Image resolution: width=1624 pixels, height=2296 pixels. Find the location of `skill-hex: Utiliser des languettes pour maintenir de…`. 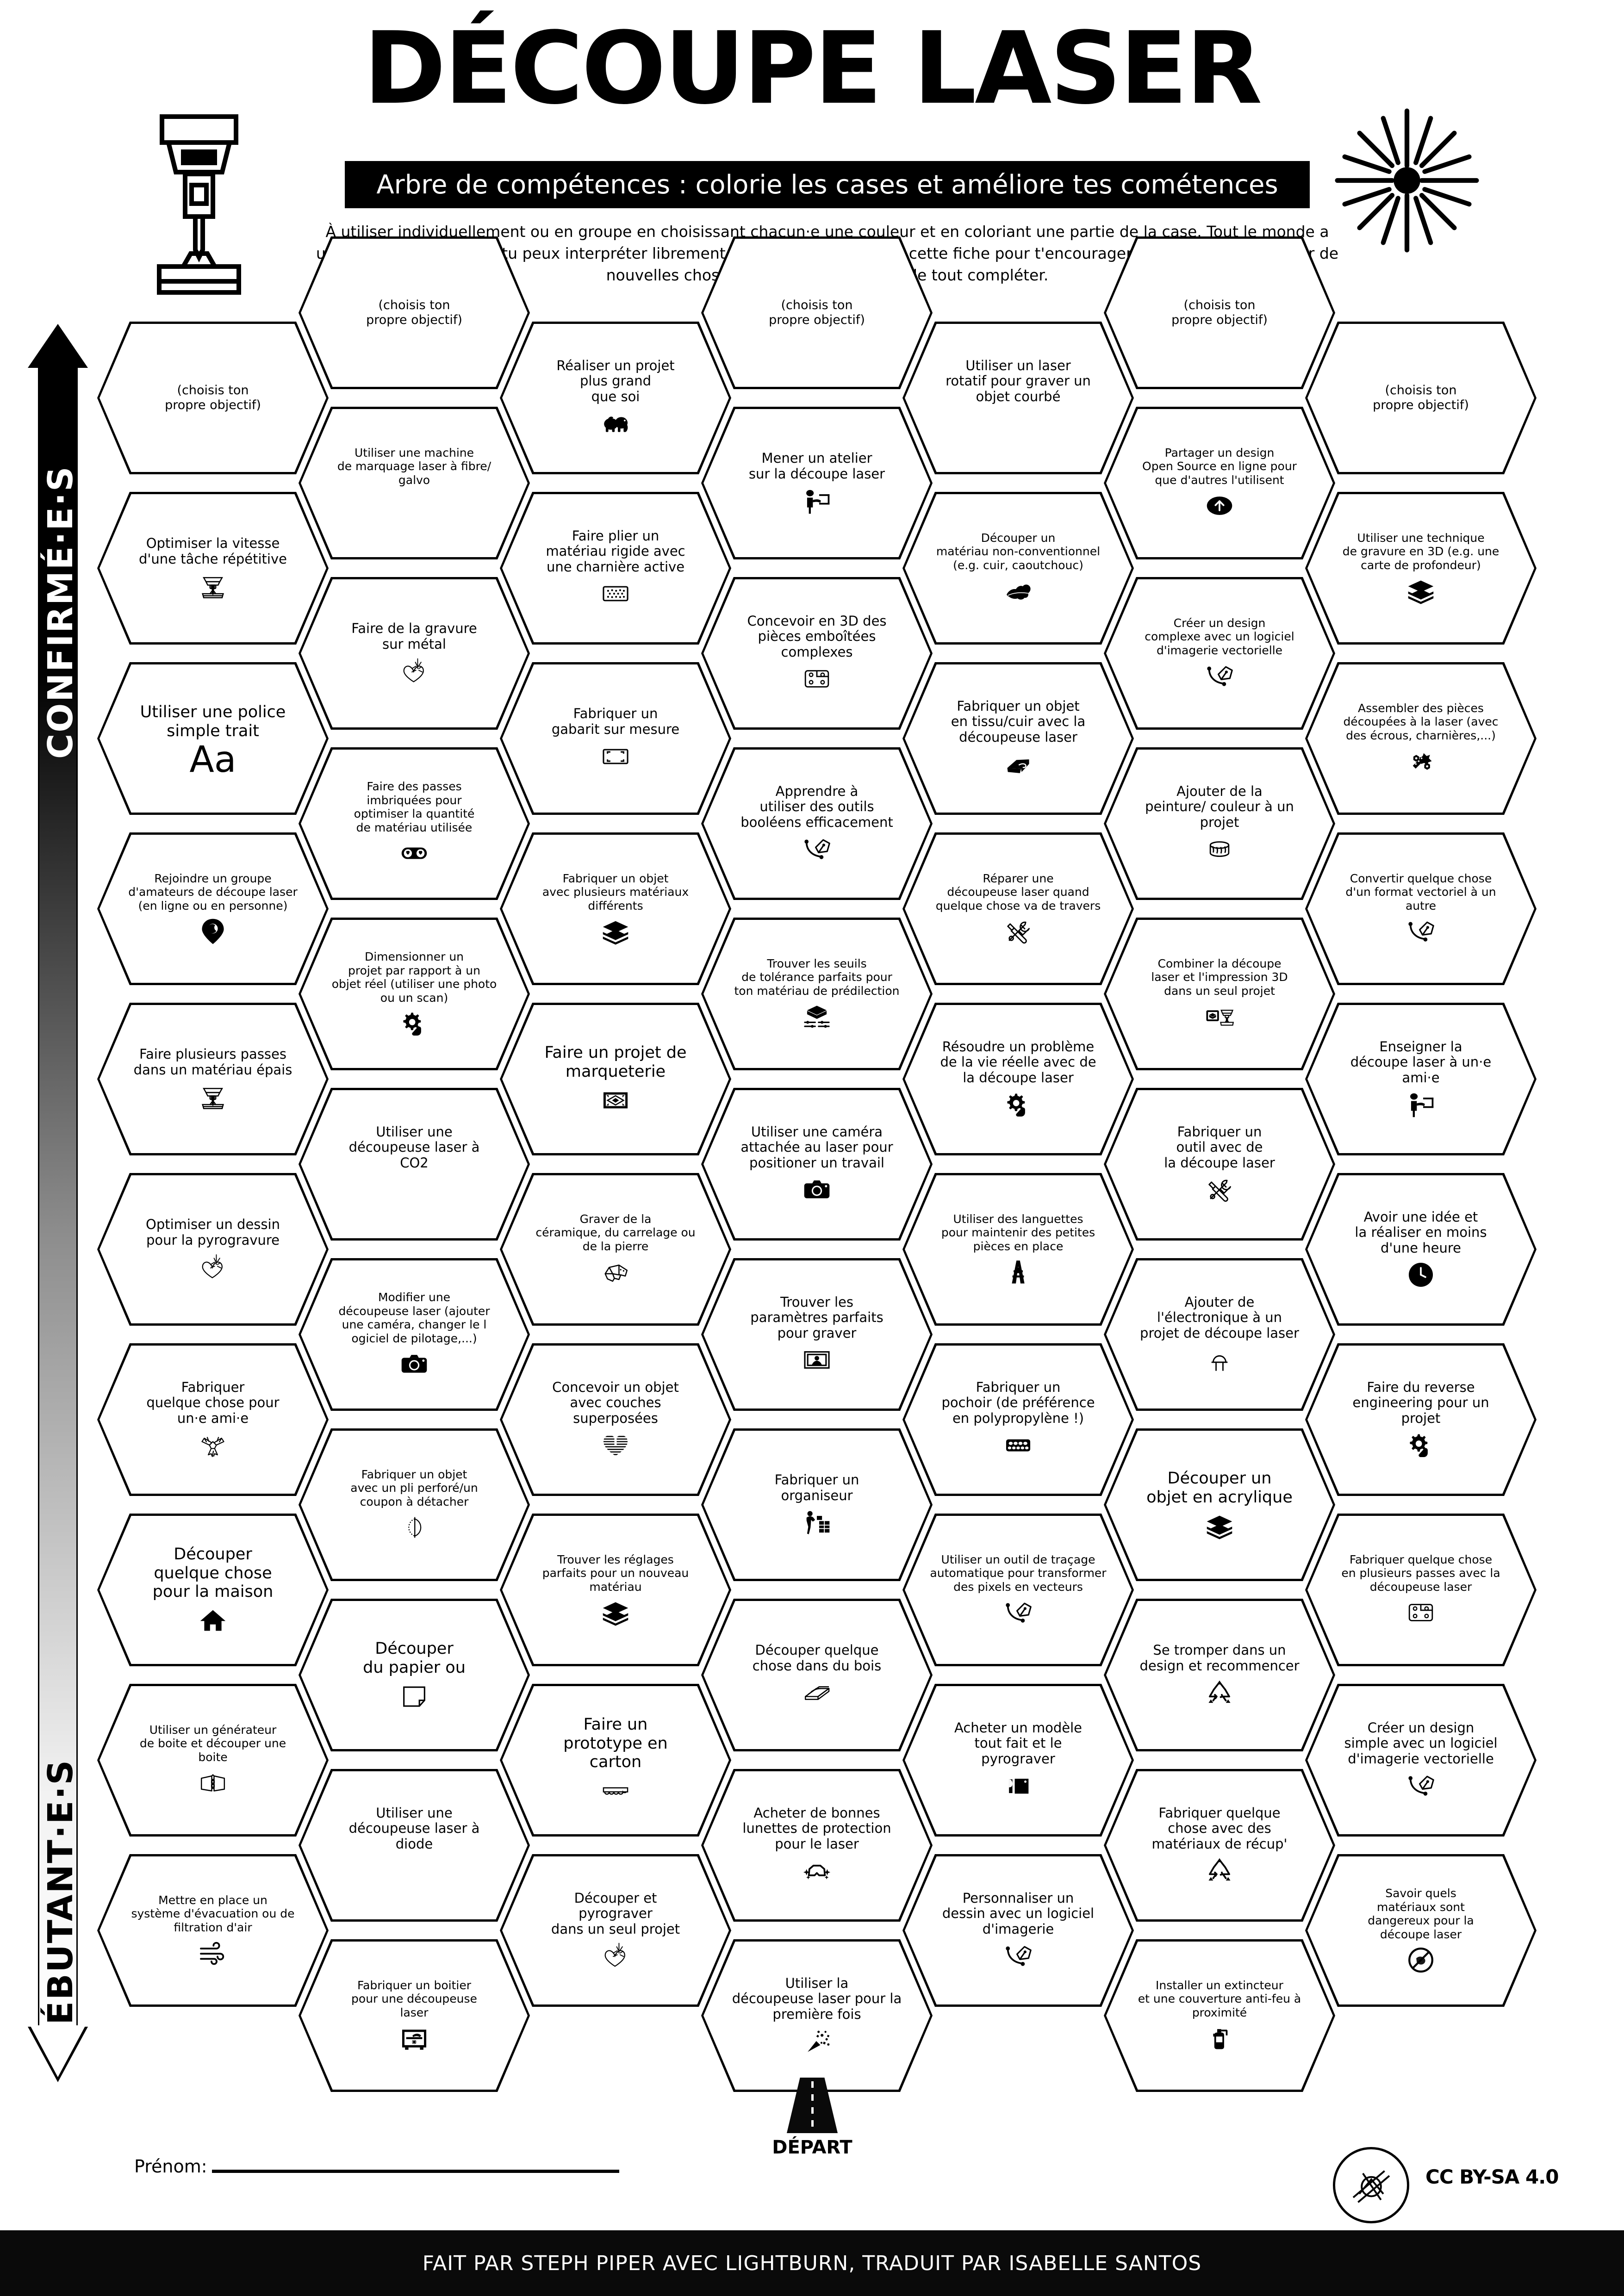

skill-hex: Utiliser des languettes pour maintenir de… is located at coordinates (1018, 1250).